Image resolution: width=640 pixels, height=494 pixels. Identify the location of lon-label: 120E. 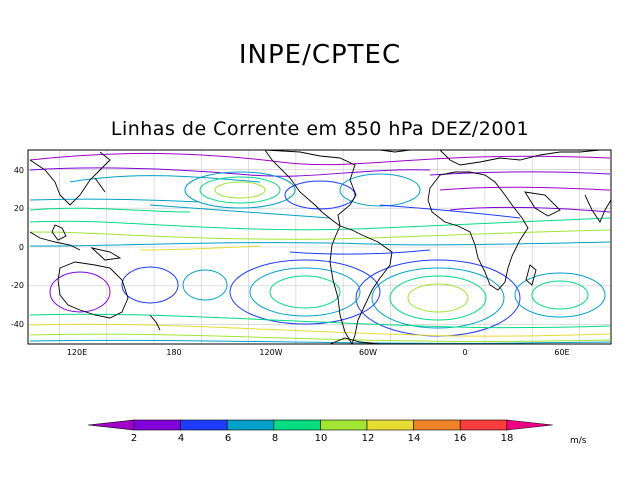
(77, 352).